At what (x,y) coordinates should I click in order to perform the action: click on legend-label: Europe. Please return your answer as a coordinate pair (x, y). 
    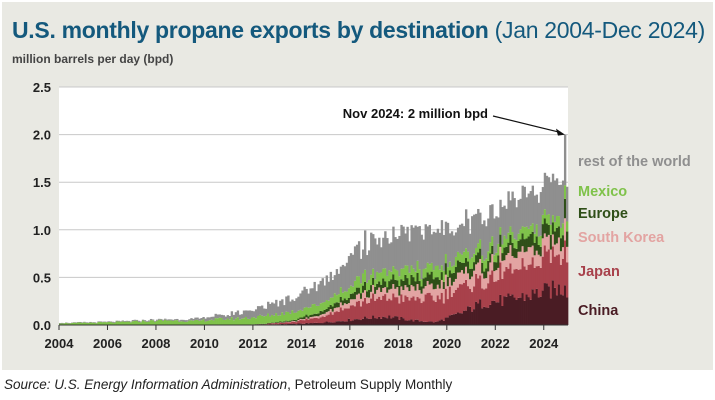
    Looking at the image, I should click on (603, 214).